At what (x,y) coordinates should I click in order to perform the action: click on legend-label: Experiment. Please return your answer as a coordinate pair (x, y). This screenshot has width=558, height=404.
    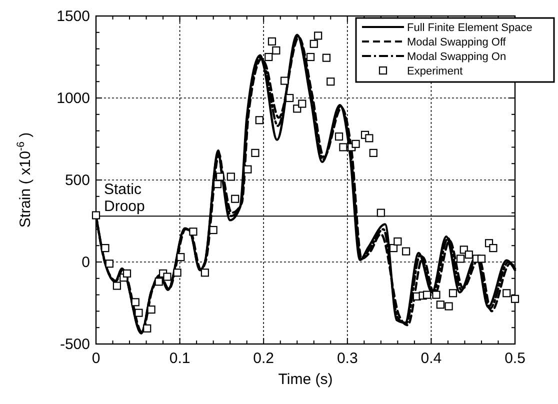
    Looking at the image, I should click on (435, 72).